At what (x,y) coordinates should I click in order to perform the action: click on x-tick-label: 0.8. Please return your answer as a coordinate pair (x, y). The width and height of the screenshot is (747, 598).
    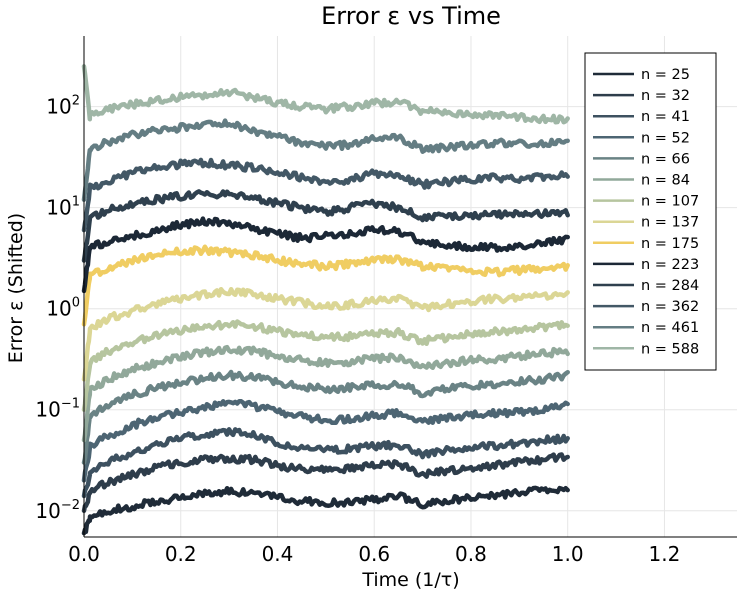
    Looking at the image, I should click on (471, 554).